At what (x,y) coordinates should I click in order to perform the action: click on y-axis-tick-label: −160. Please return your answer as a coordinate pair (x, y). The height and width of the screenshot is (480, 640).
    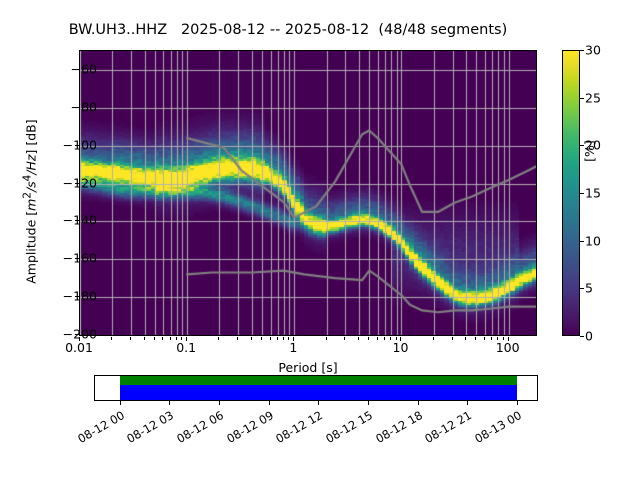
    Looking at the image, I should click on (79, 258).